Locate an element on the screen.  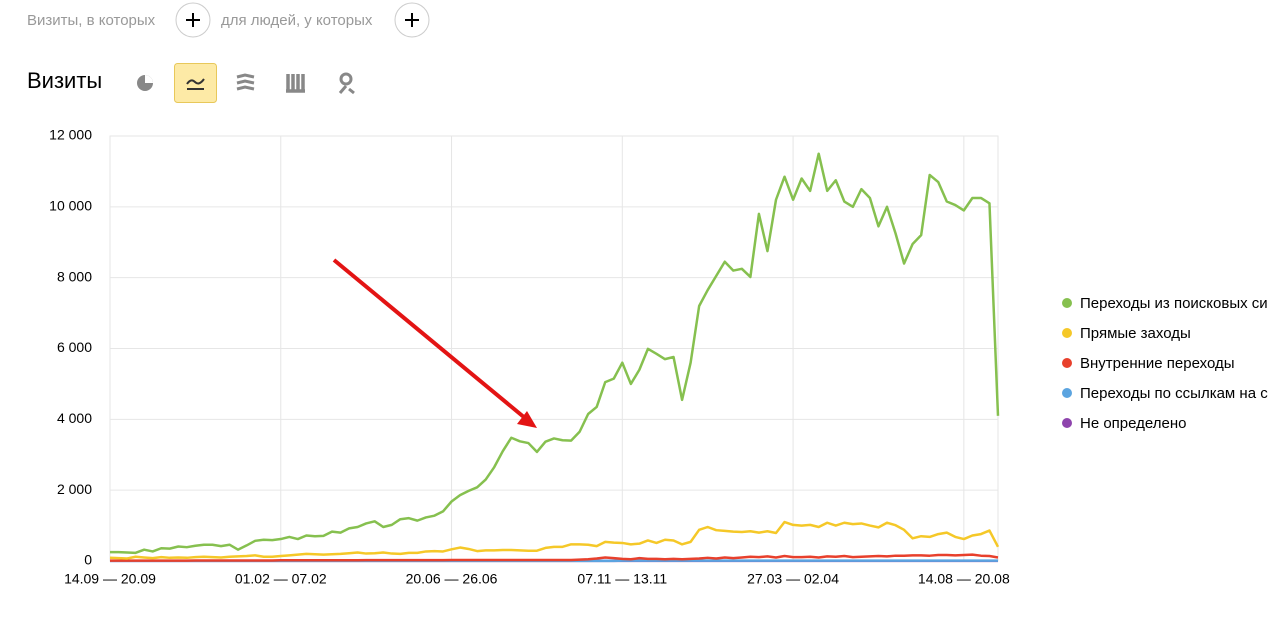
x-tick-label: 27.03 — 02.04 is located at coordinates (793, 579).